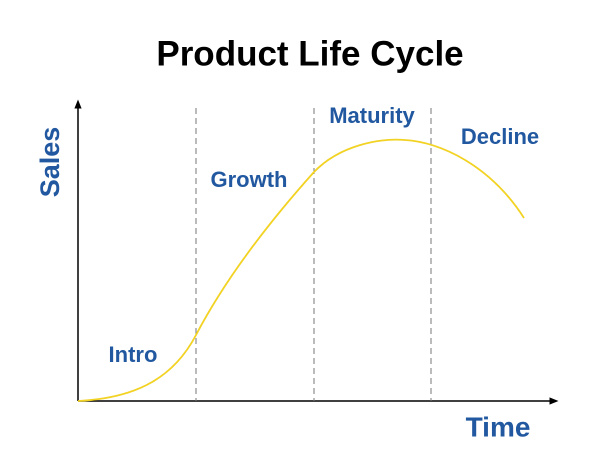  I want to click on stage-label: Maturity, so click(372, 115).